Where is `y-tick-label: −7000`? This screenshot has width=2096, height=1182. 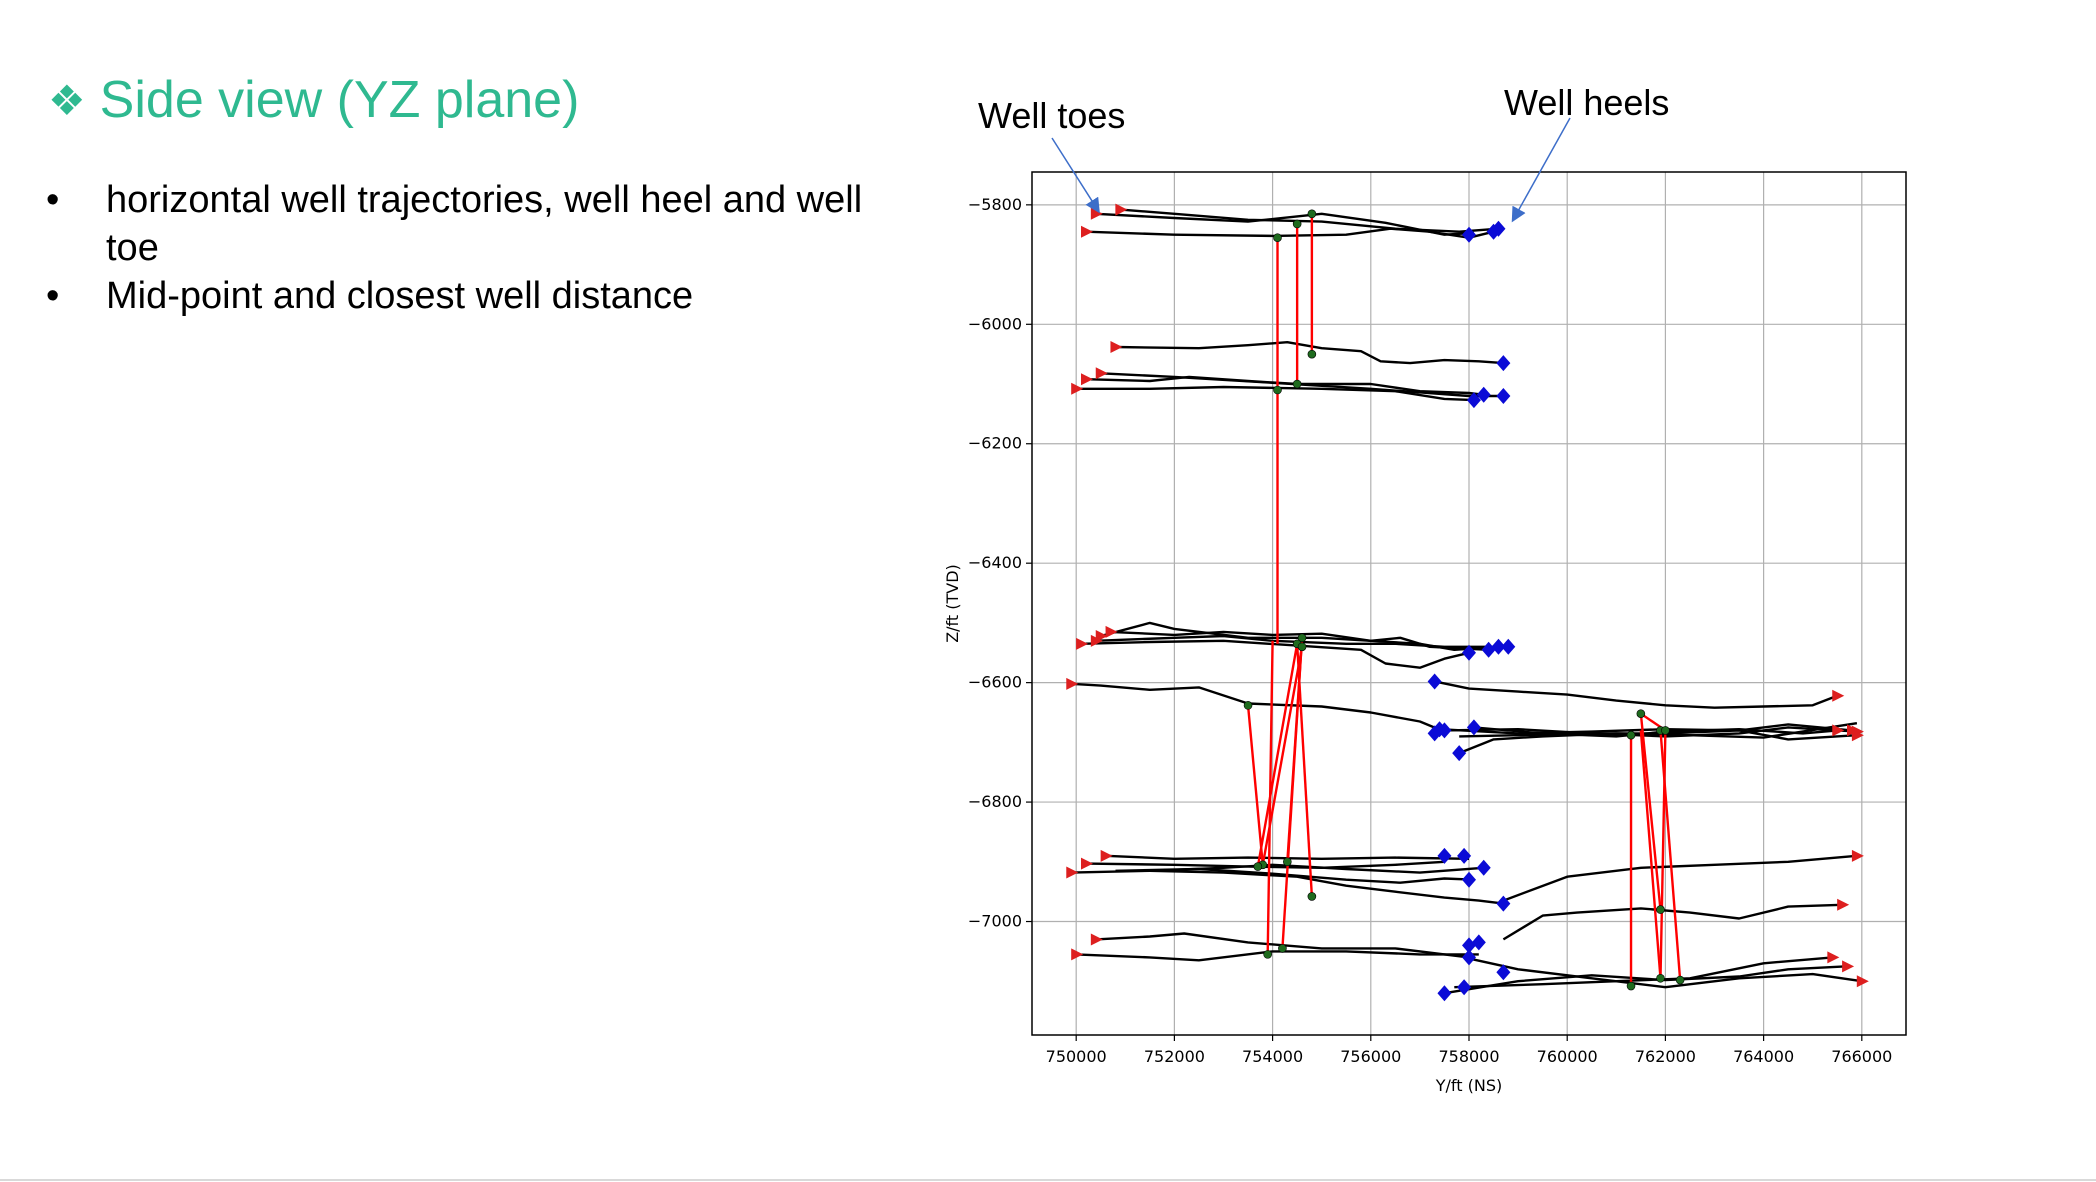
y-tick-label: −7000 is located at coordinates (995, 921).